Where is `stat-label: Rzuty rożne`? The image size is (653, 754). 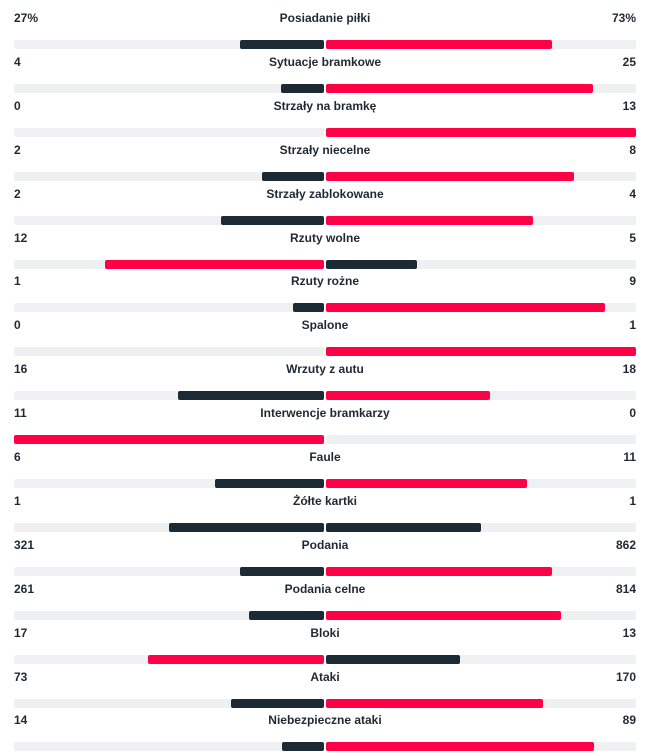
stat-label: Rzuty rożne is located at coordinates (324, 281).